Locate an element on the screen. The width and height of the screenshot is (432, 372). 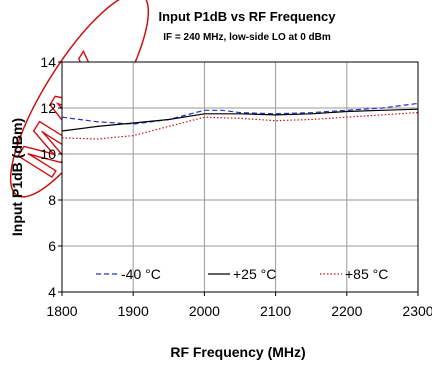
x-tick-label: 1800 is located at coordinates (61, 311).